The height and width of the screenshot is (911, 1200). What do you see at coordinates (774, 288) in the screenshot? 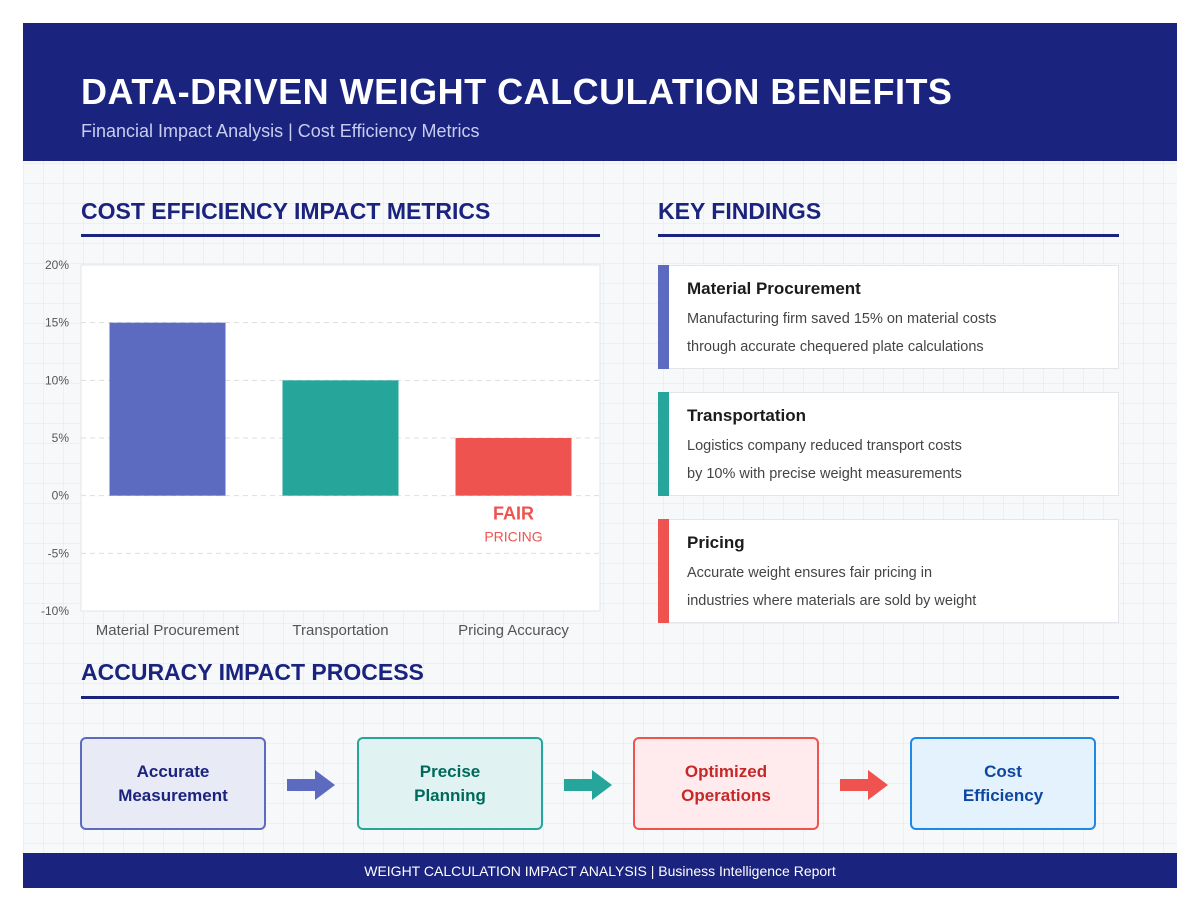
I see `finding-title: Material Procurement` at bounding box center [774, 288].